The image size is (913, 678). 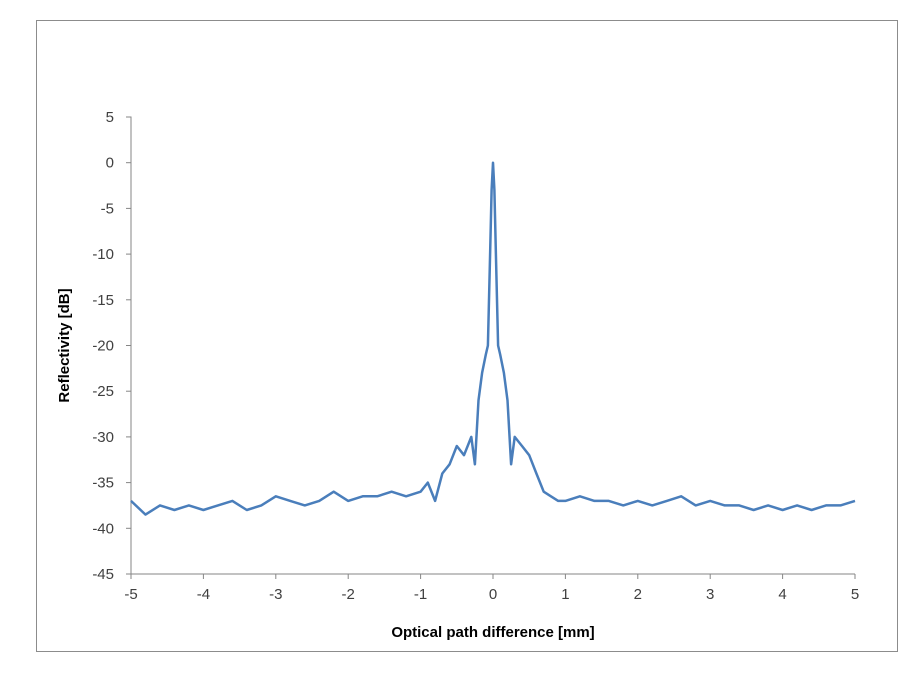 What do you see at coordinates (110, 117) in the screenshot?
I see `y-tick-label: 5` at bounding box center [110, 117].